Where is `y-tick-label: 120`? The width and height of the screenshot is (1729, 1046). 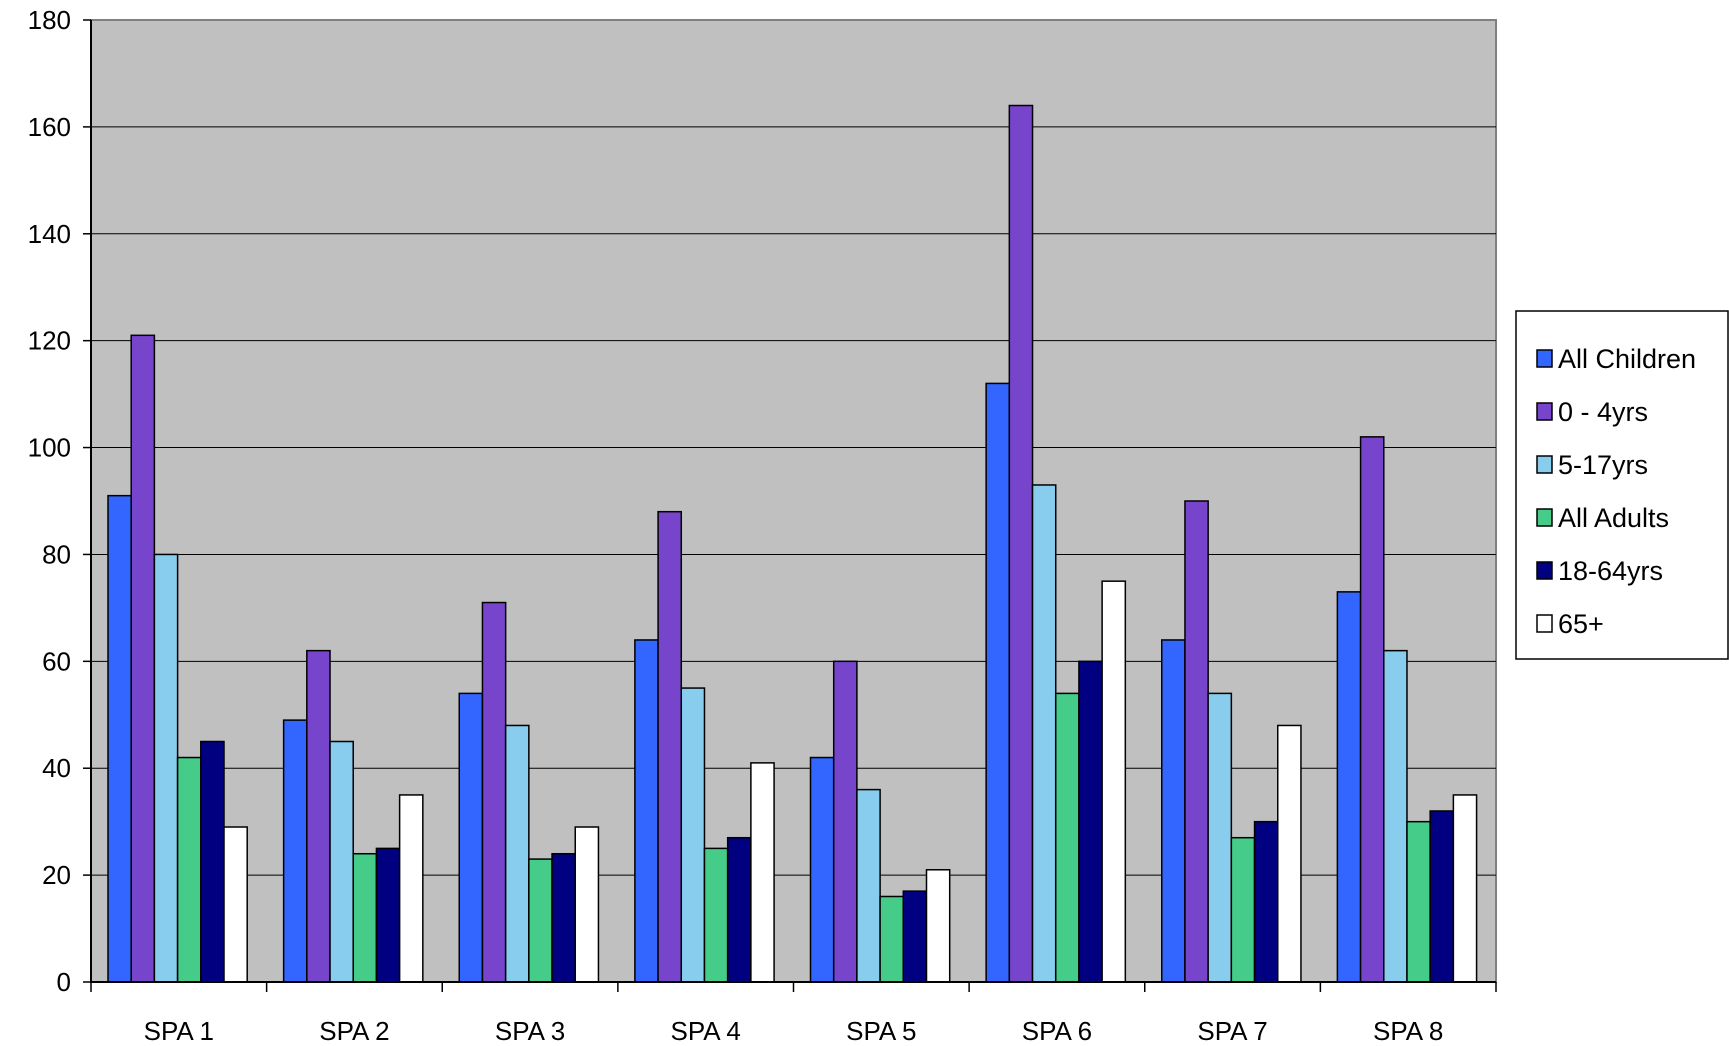
y-tick-label: 120 is located at coordinates (49, 341).